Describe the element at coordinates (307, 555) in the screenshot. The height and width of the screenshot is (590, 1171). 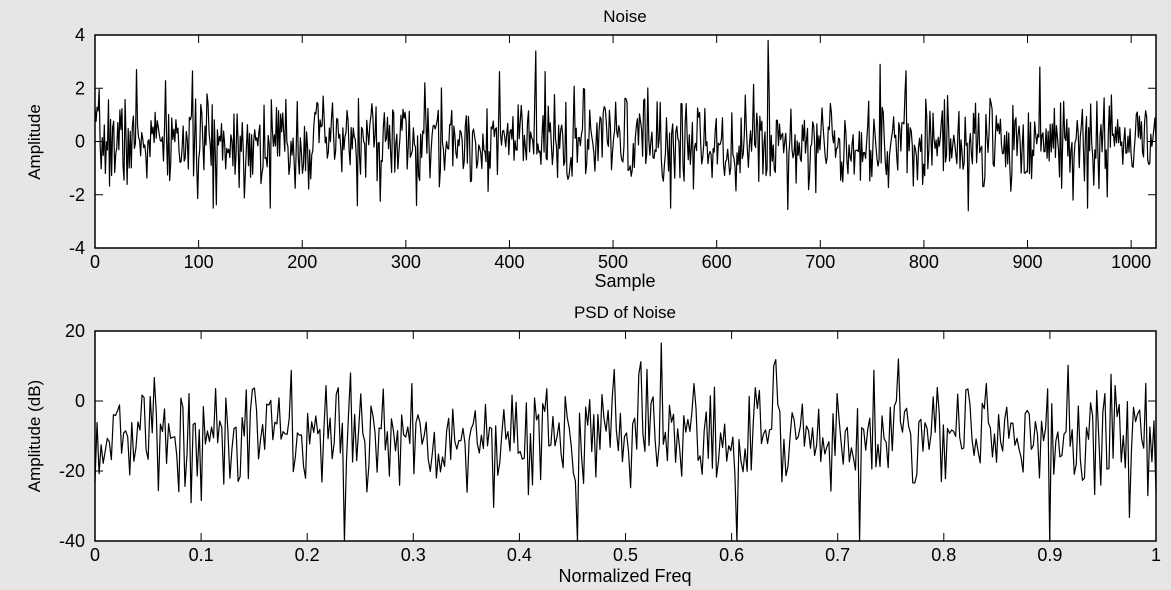
I see `x-tick-label: 0.2` at that location.